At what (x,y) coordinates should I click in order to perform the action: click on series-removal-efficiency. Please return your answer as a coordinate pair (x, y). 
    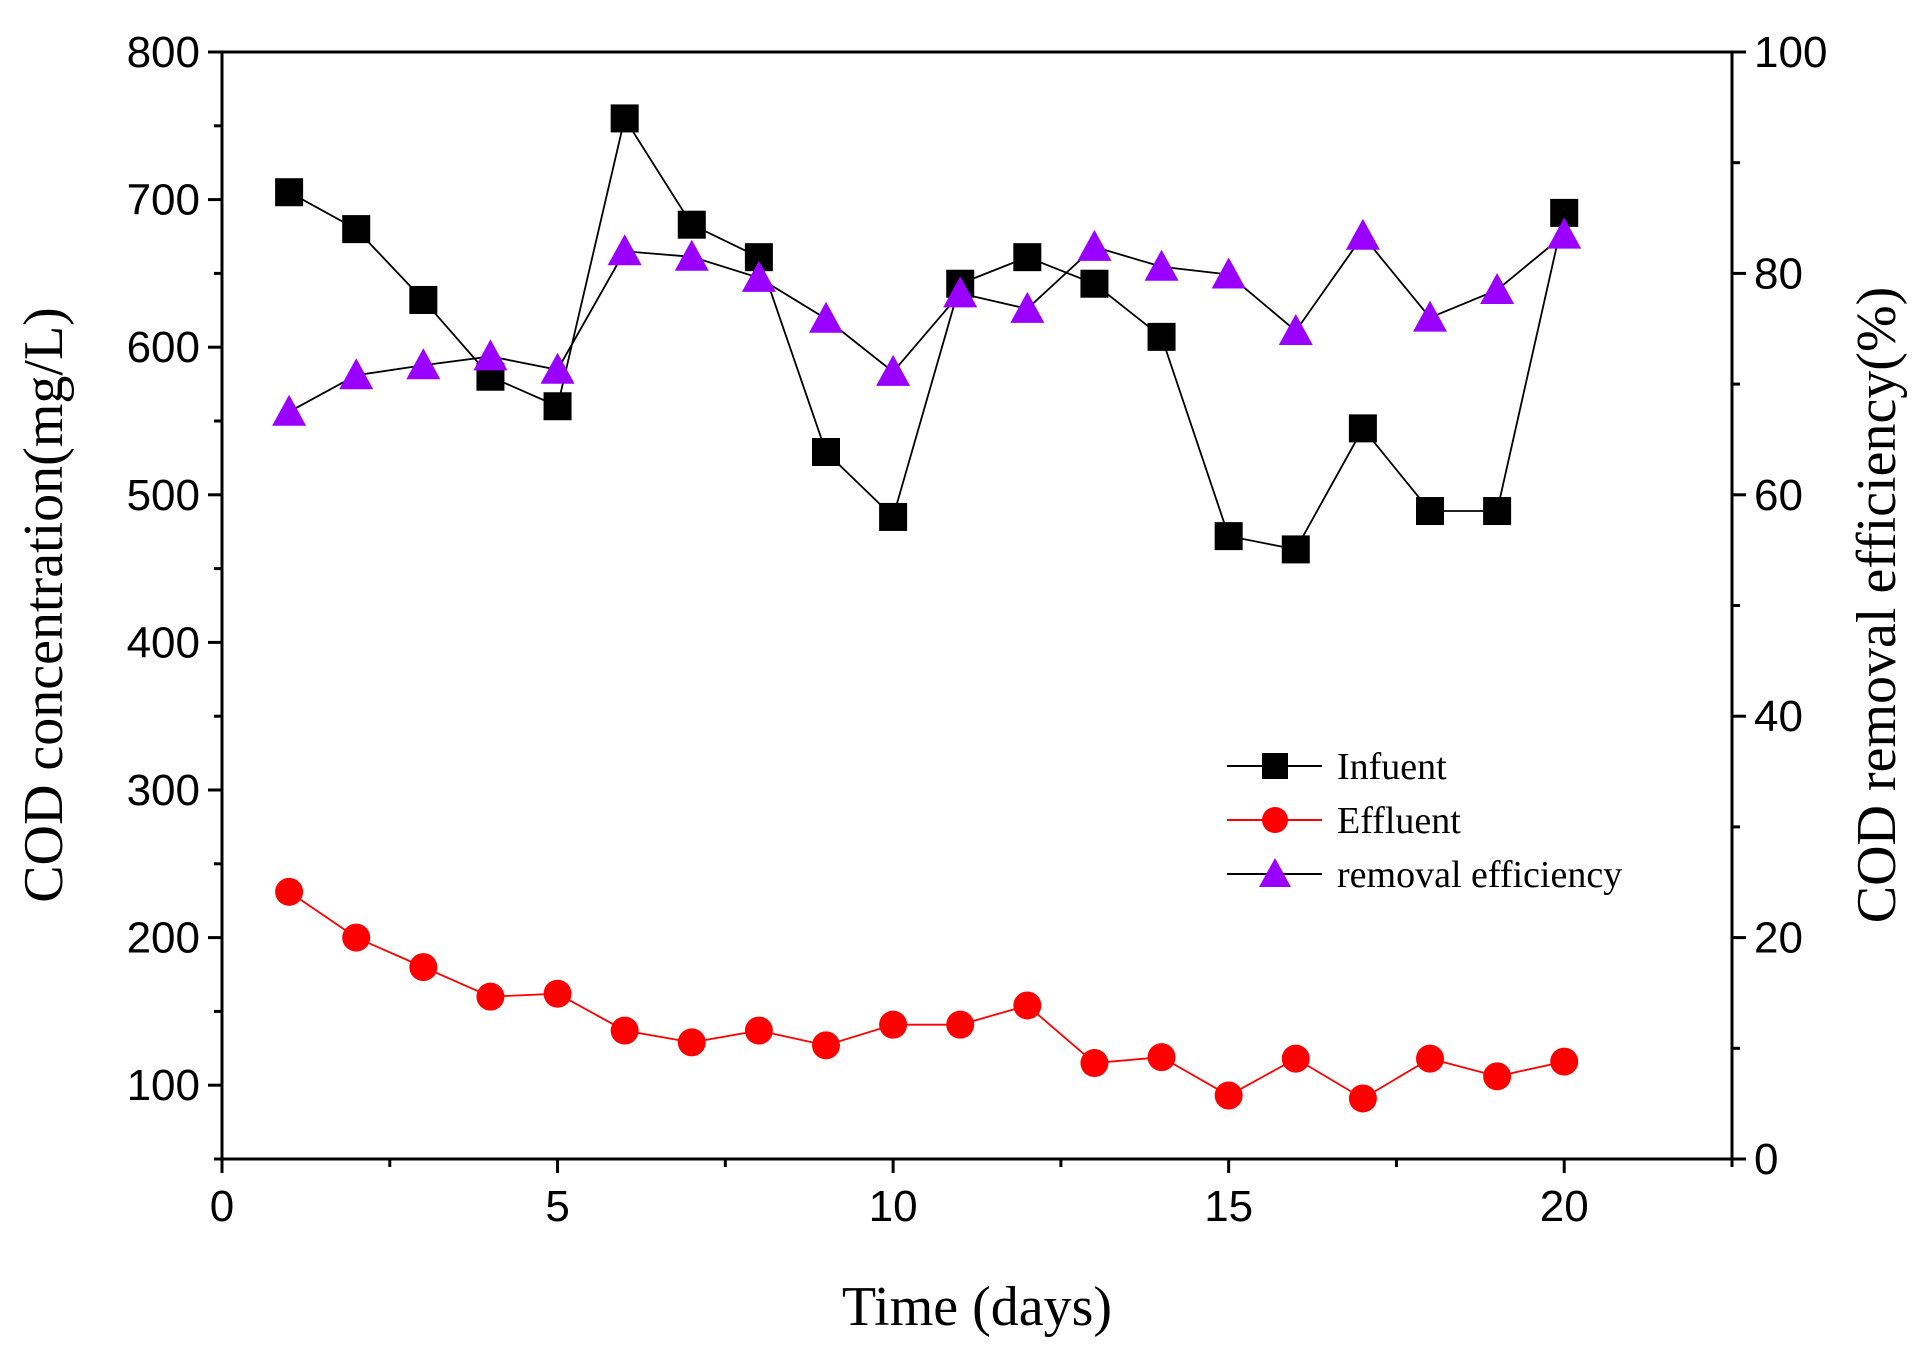
    Looking at the image, I should click on (927, 321).